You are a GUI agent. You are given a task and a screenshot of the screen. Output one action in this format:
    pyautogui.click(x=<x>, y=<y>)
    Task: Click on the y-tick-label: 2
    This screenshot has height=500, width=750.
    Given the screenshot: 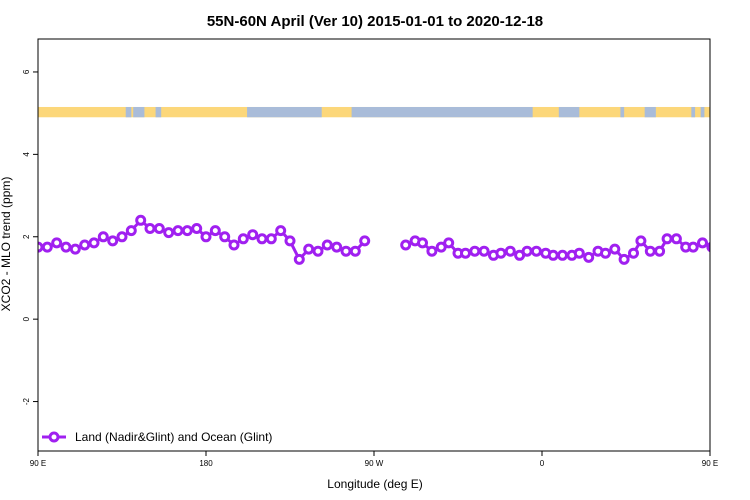 What is the action you would take?
    pyautogui.click(x=26, y=236)
    